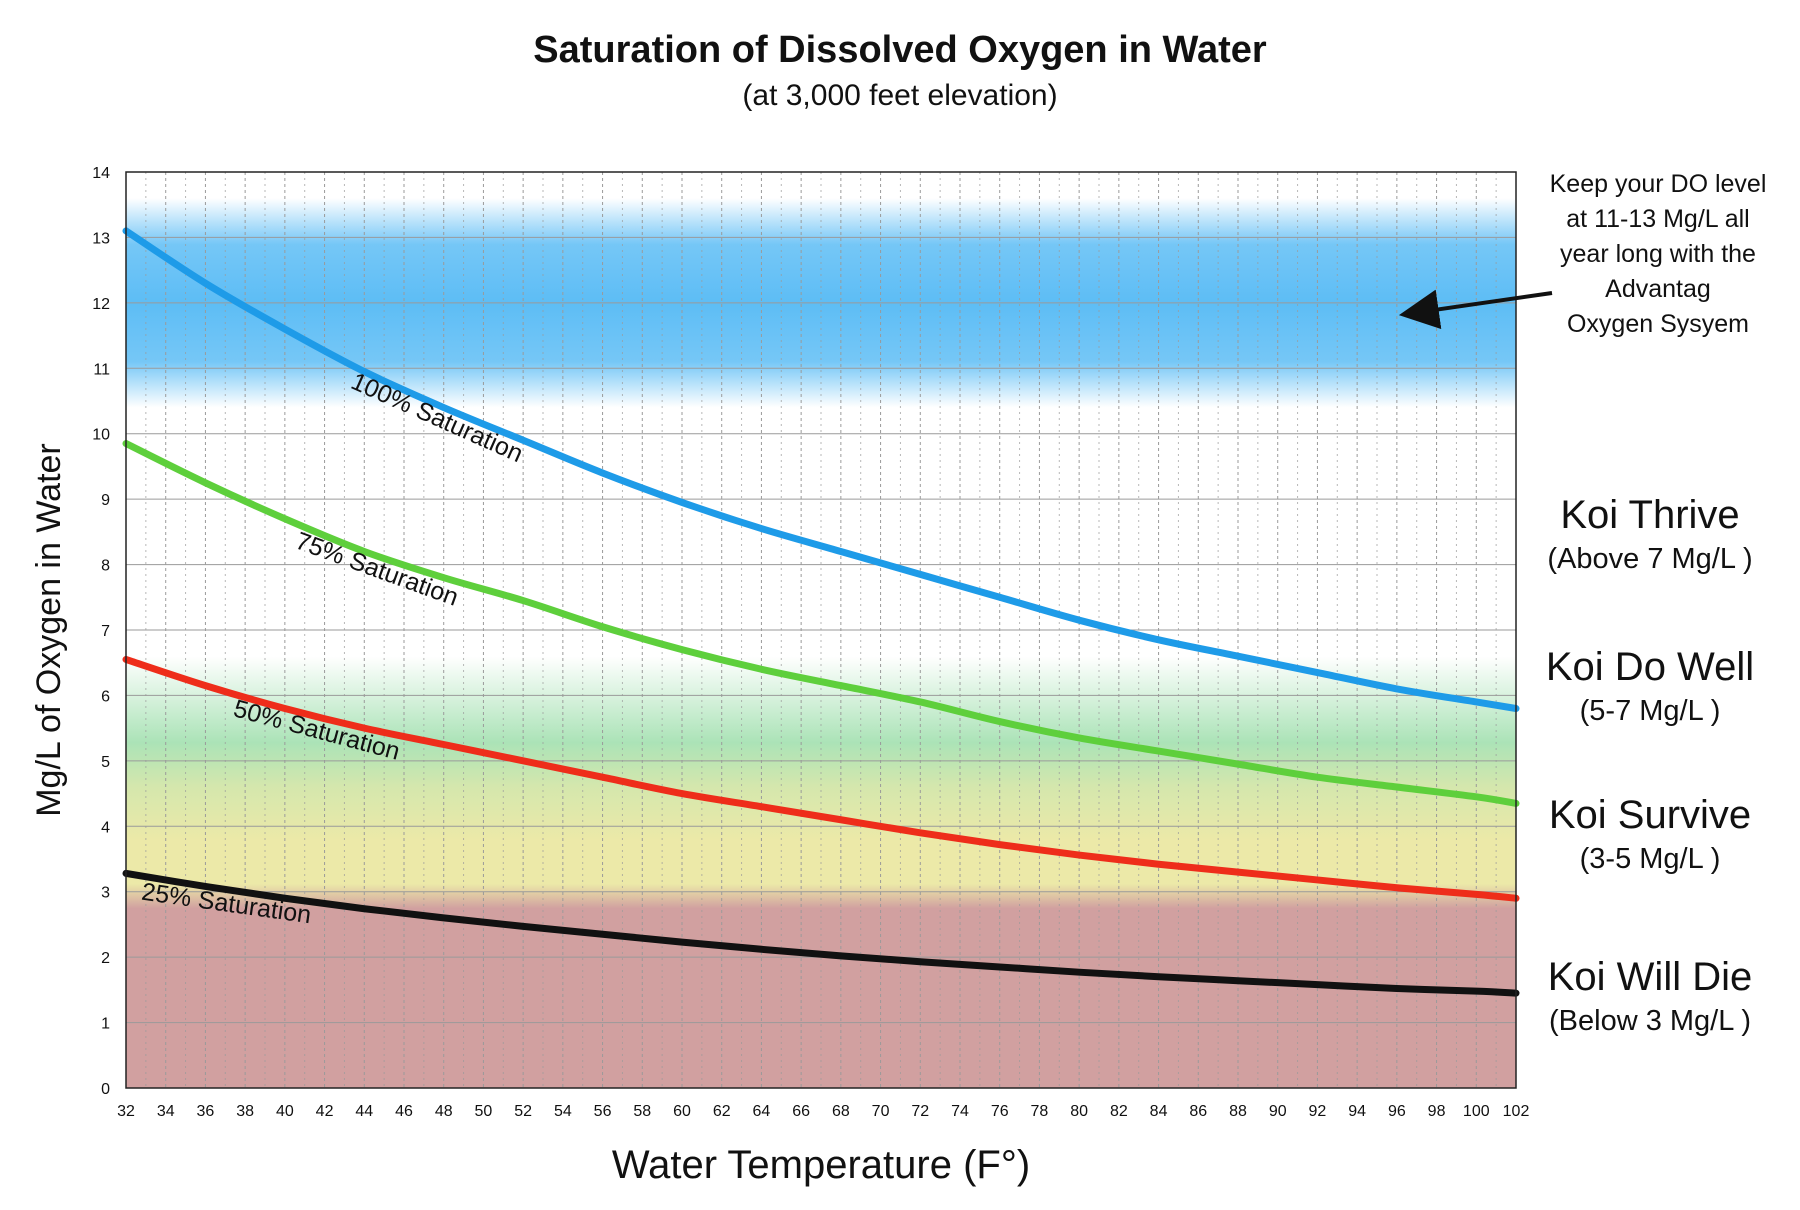 This screenshot has width=1800, height=1210. Describe the element at coordinates (49, 630) in the screenshot. I see `y-axis-label: Mg/L of Oxygen in Water` at that location.